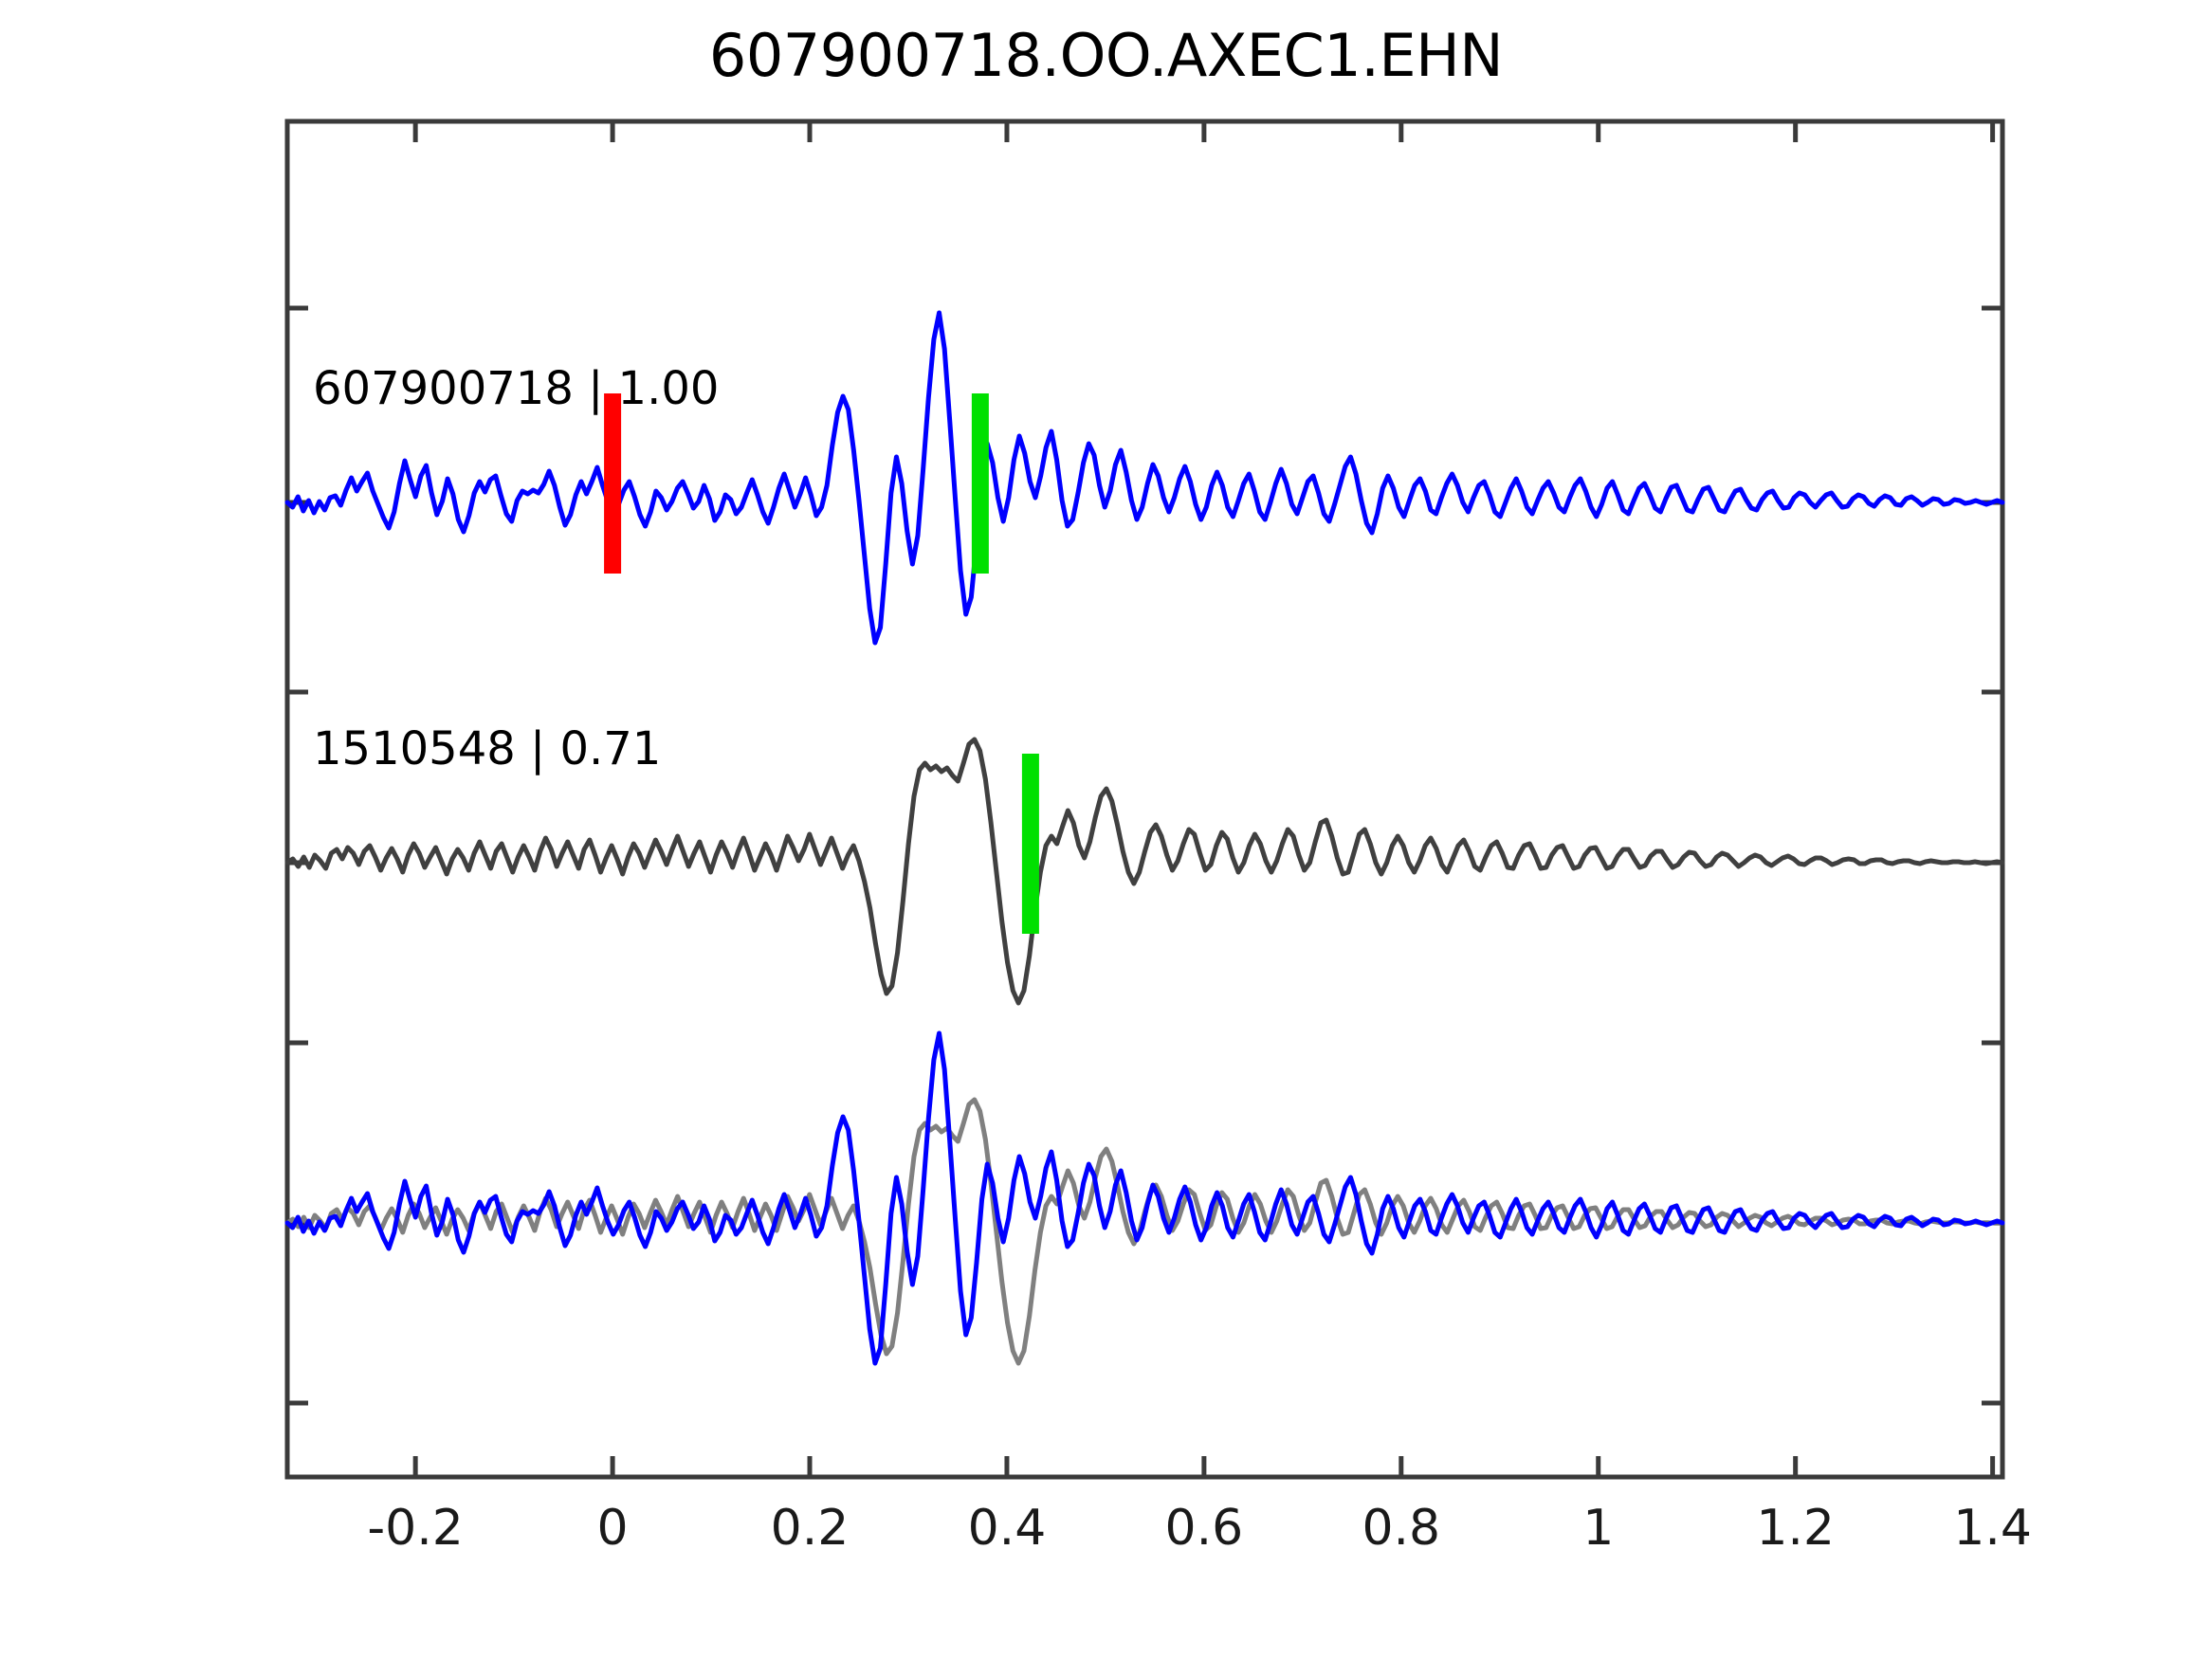  I want to click on page-title: 607900718.OO.AXEC1.EHN, so click(1106, 55).